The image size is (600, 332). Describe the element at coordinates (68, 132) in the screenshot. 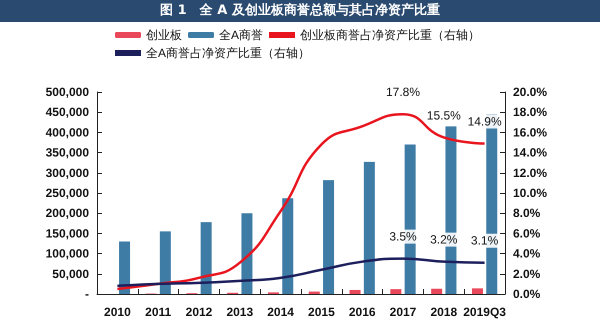

I see `y-tick-label: 400,000` at that location.